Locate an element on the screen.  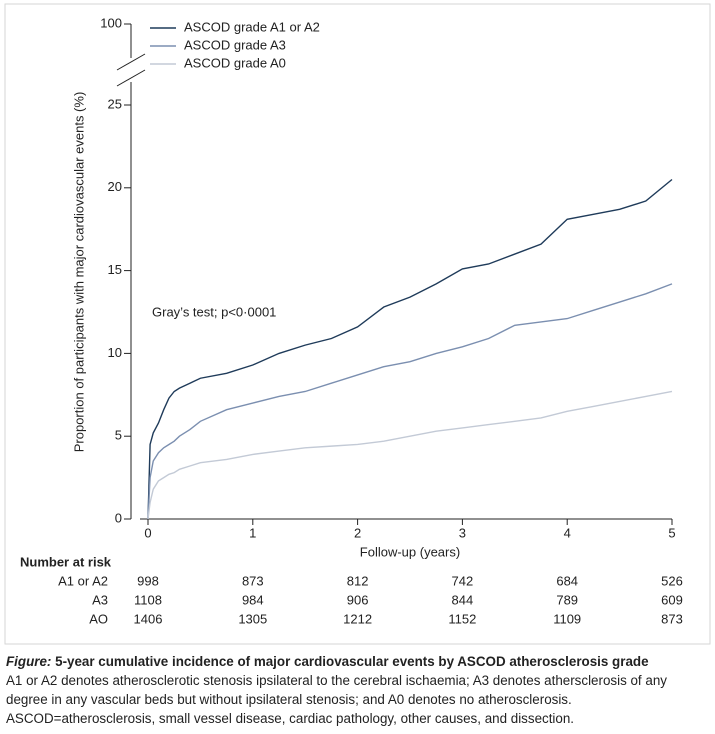
y-tick-label: 0 is located at coordinates (118, 517).